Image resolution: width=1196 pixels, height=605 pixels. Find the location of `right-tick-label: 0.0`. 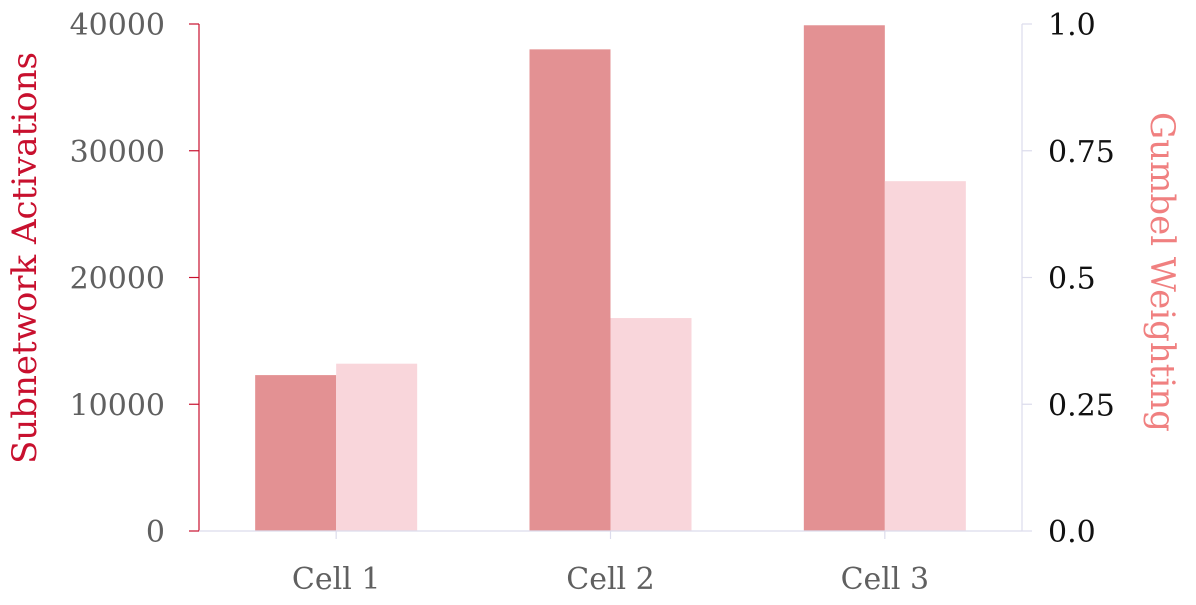

right-tick-label: 0.0 is located at coordinates (1072, 532).